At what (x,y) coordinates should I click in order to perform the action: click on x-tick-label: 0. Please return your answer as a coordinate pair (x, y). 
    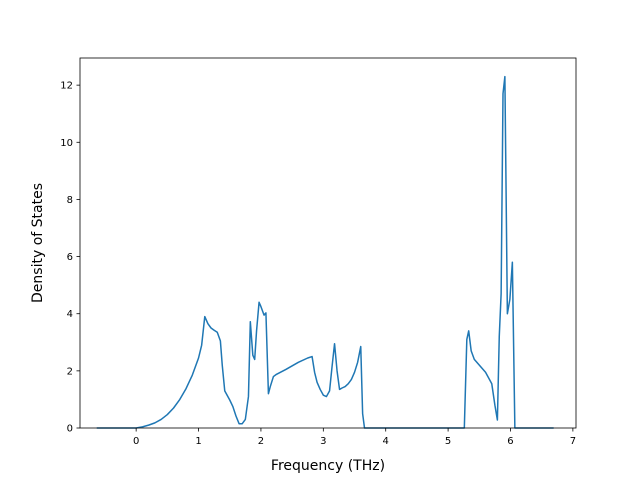
    Looking at the image, I should click on (136, 441).